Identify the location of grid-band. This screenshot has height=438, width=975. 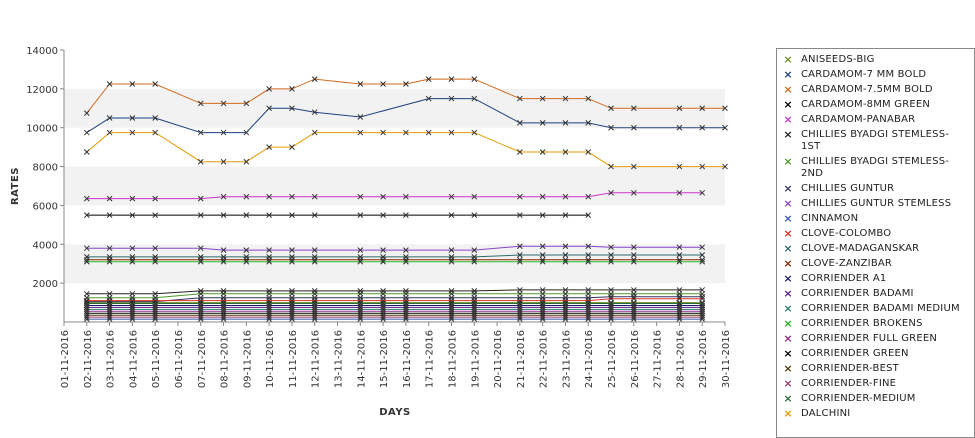
(394, 264).